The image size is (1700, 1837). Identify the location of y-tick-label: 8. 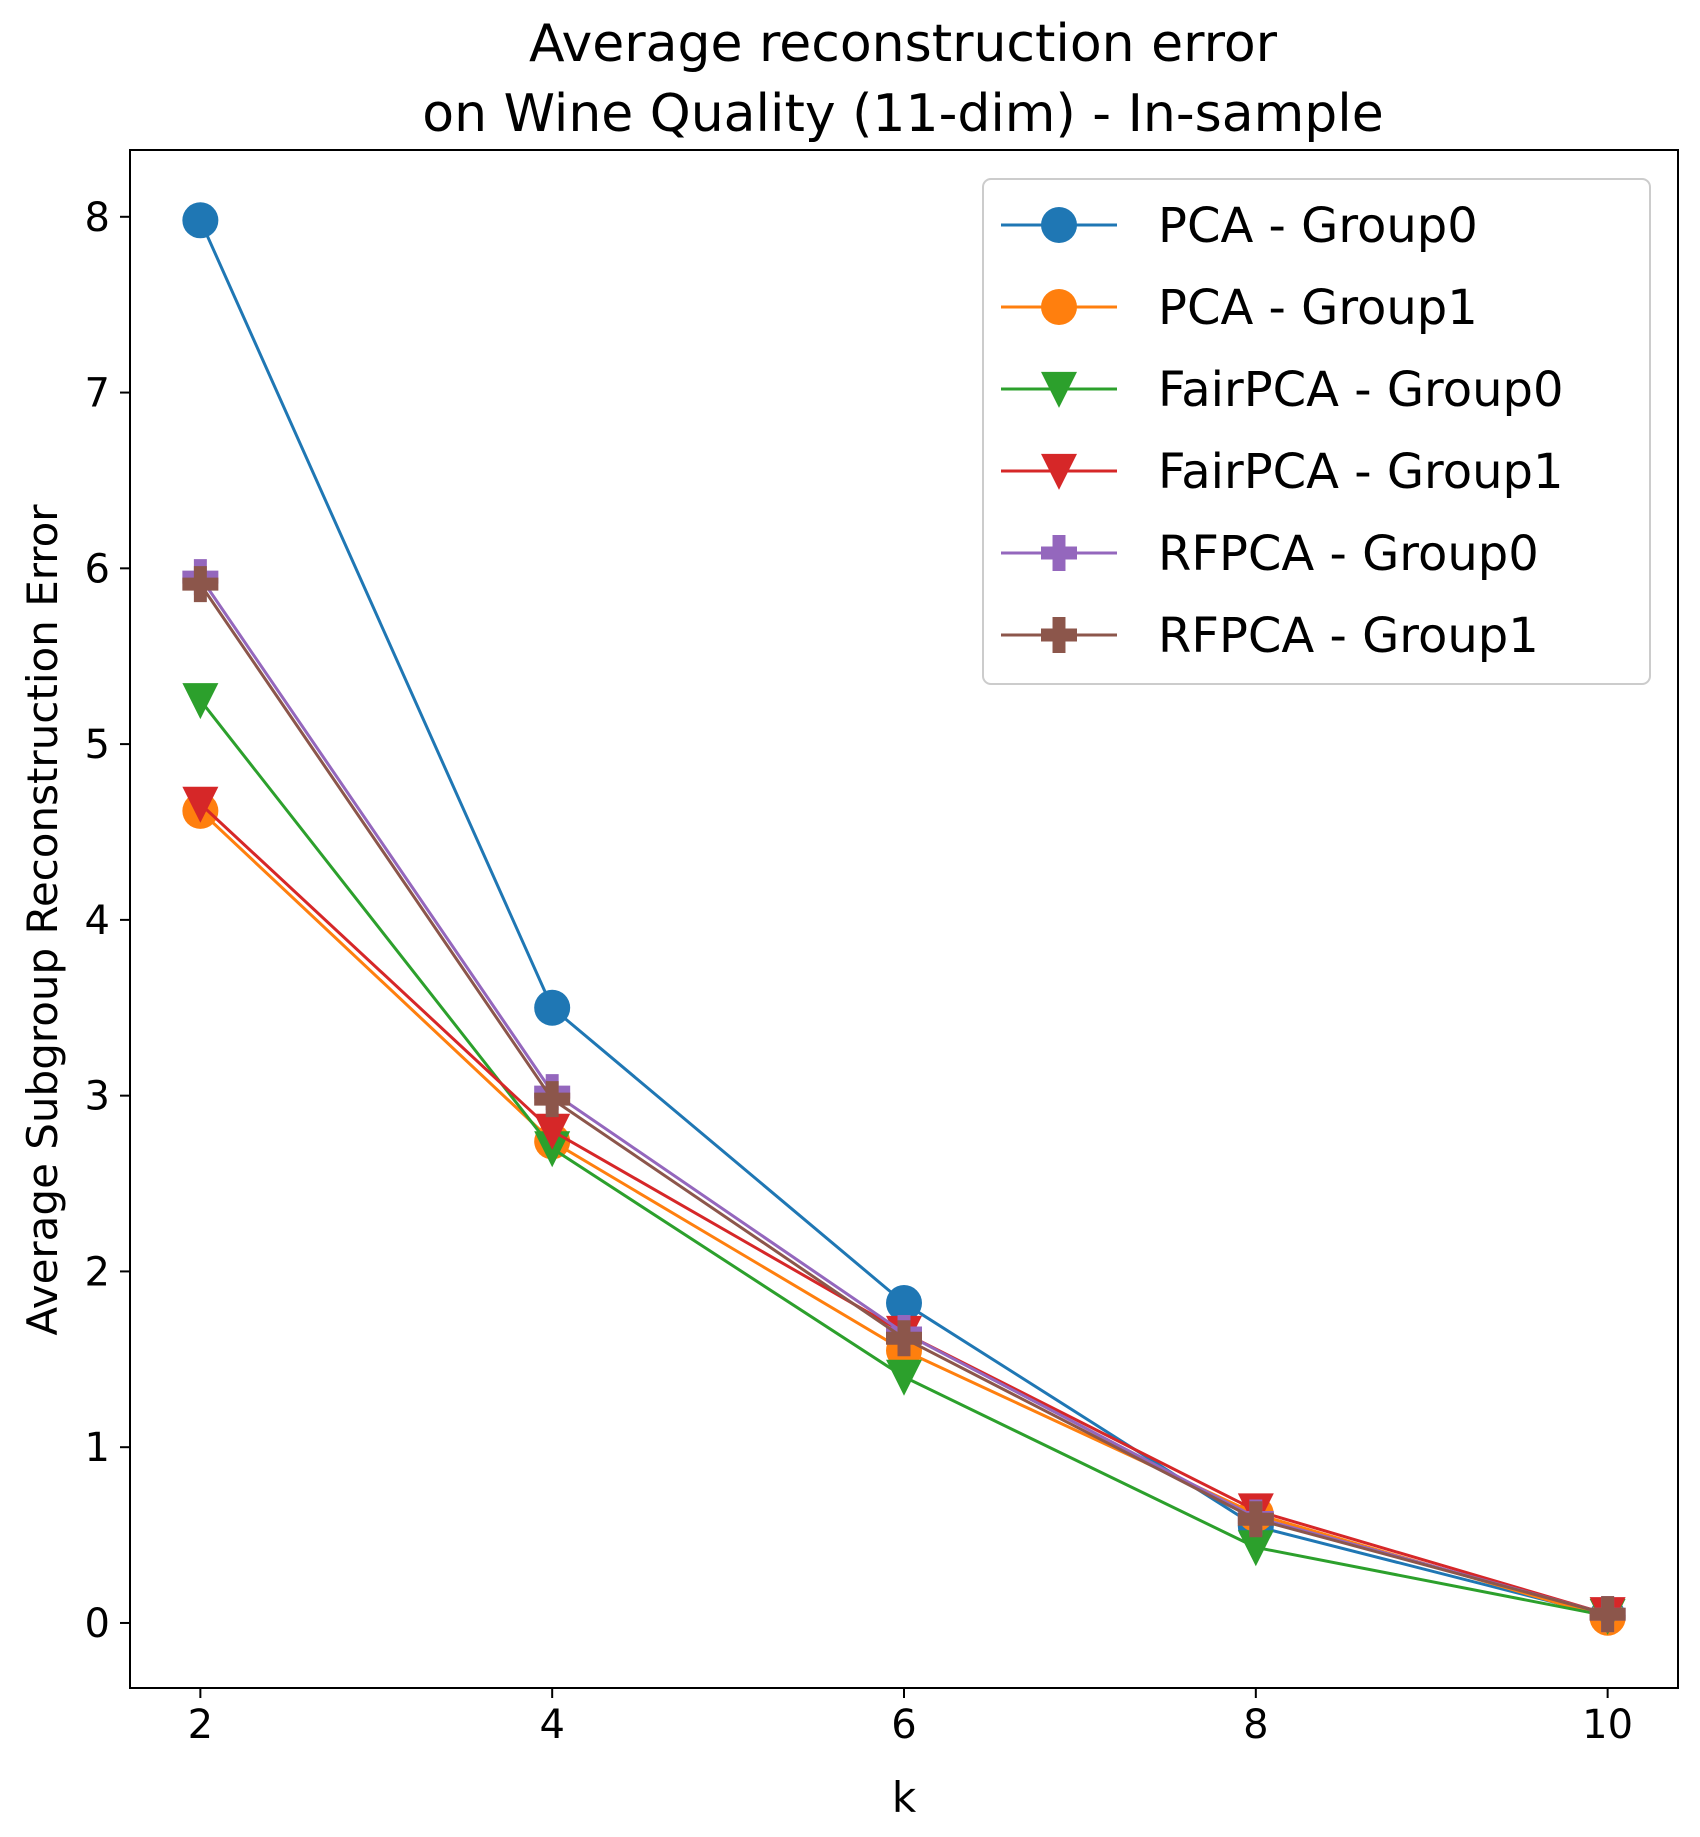
(97, 218).